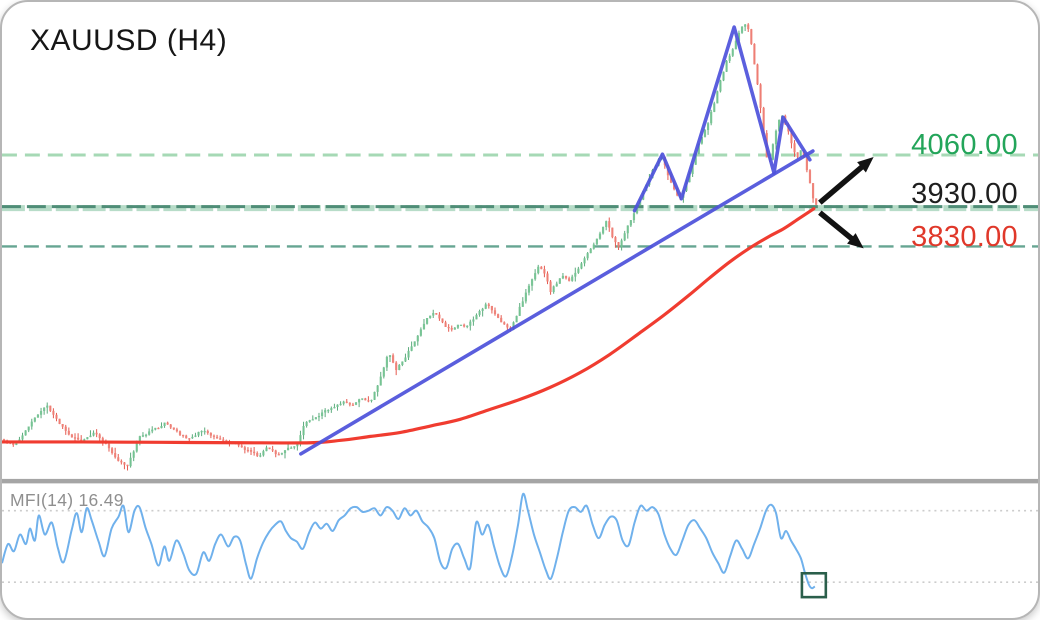 Image resolution: width=1040 pixels, height=620 pixels. I want to click on arrow-annotations, so click(846, 202).